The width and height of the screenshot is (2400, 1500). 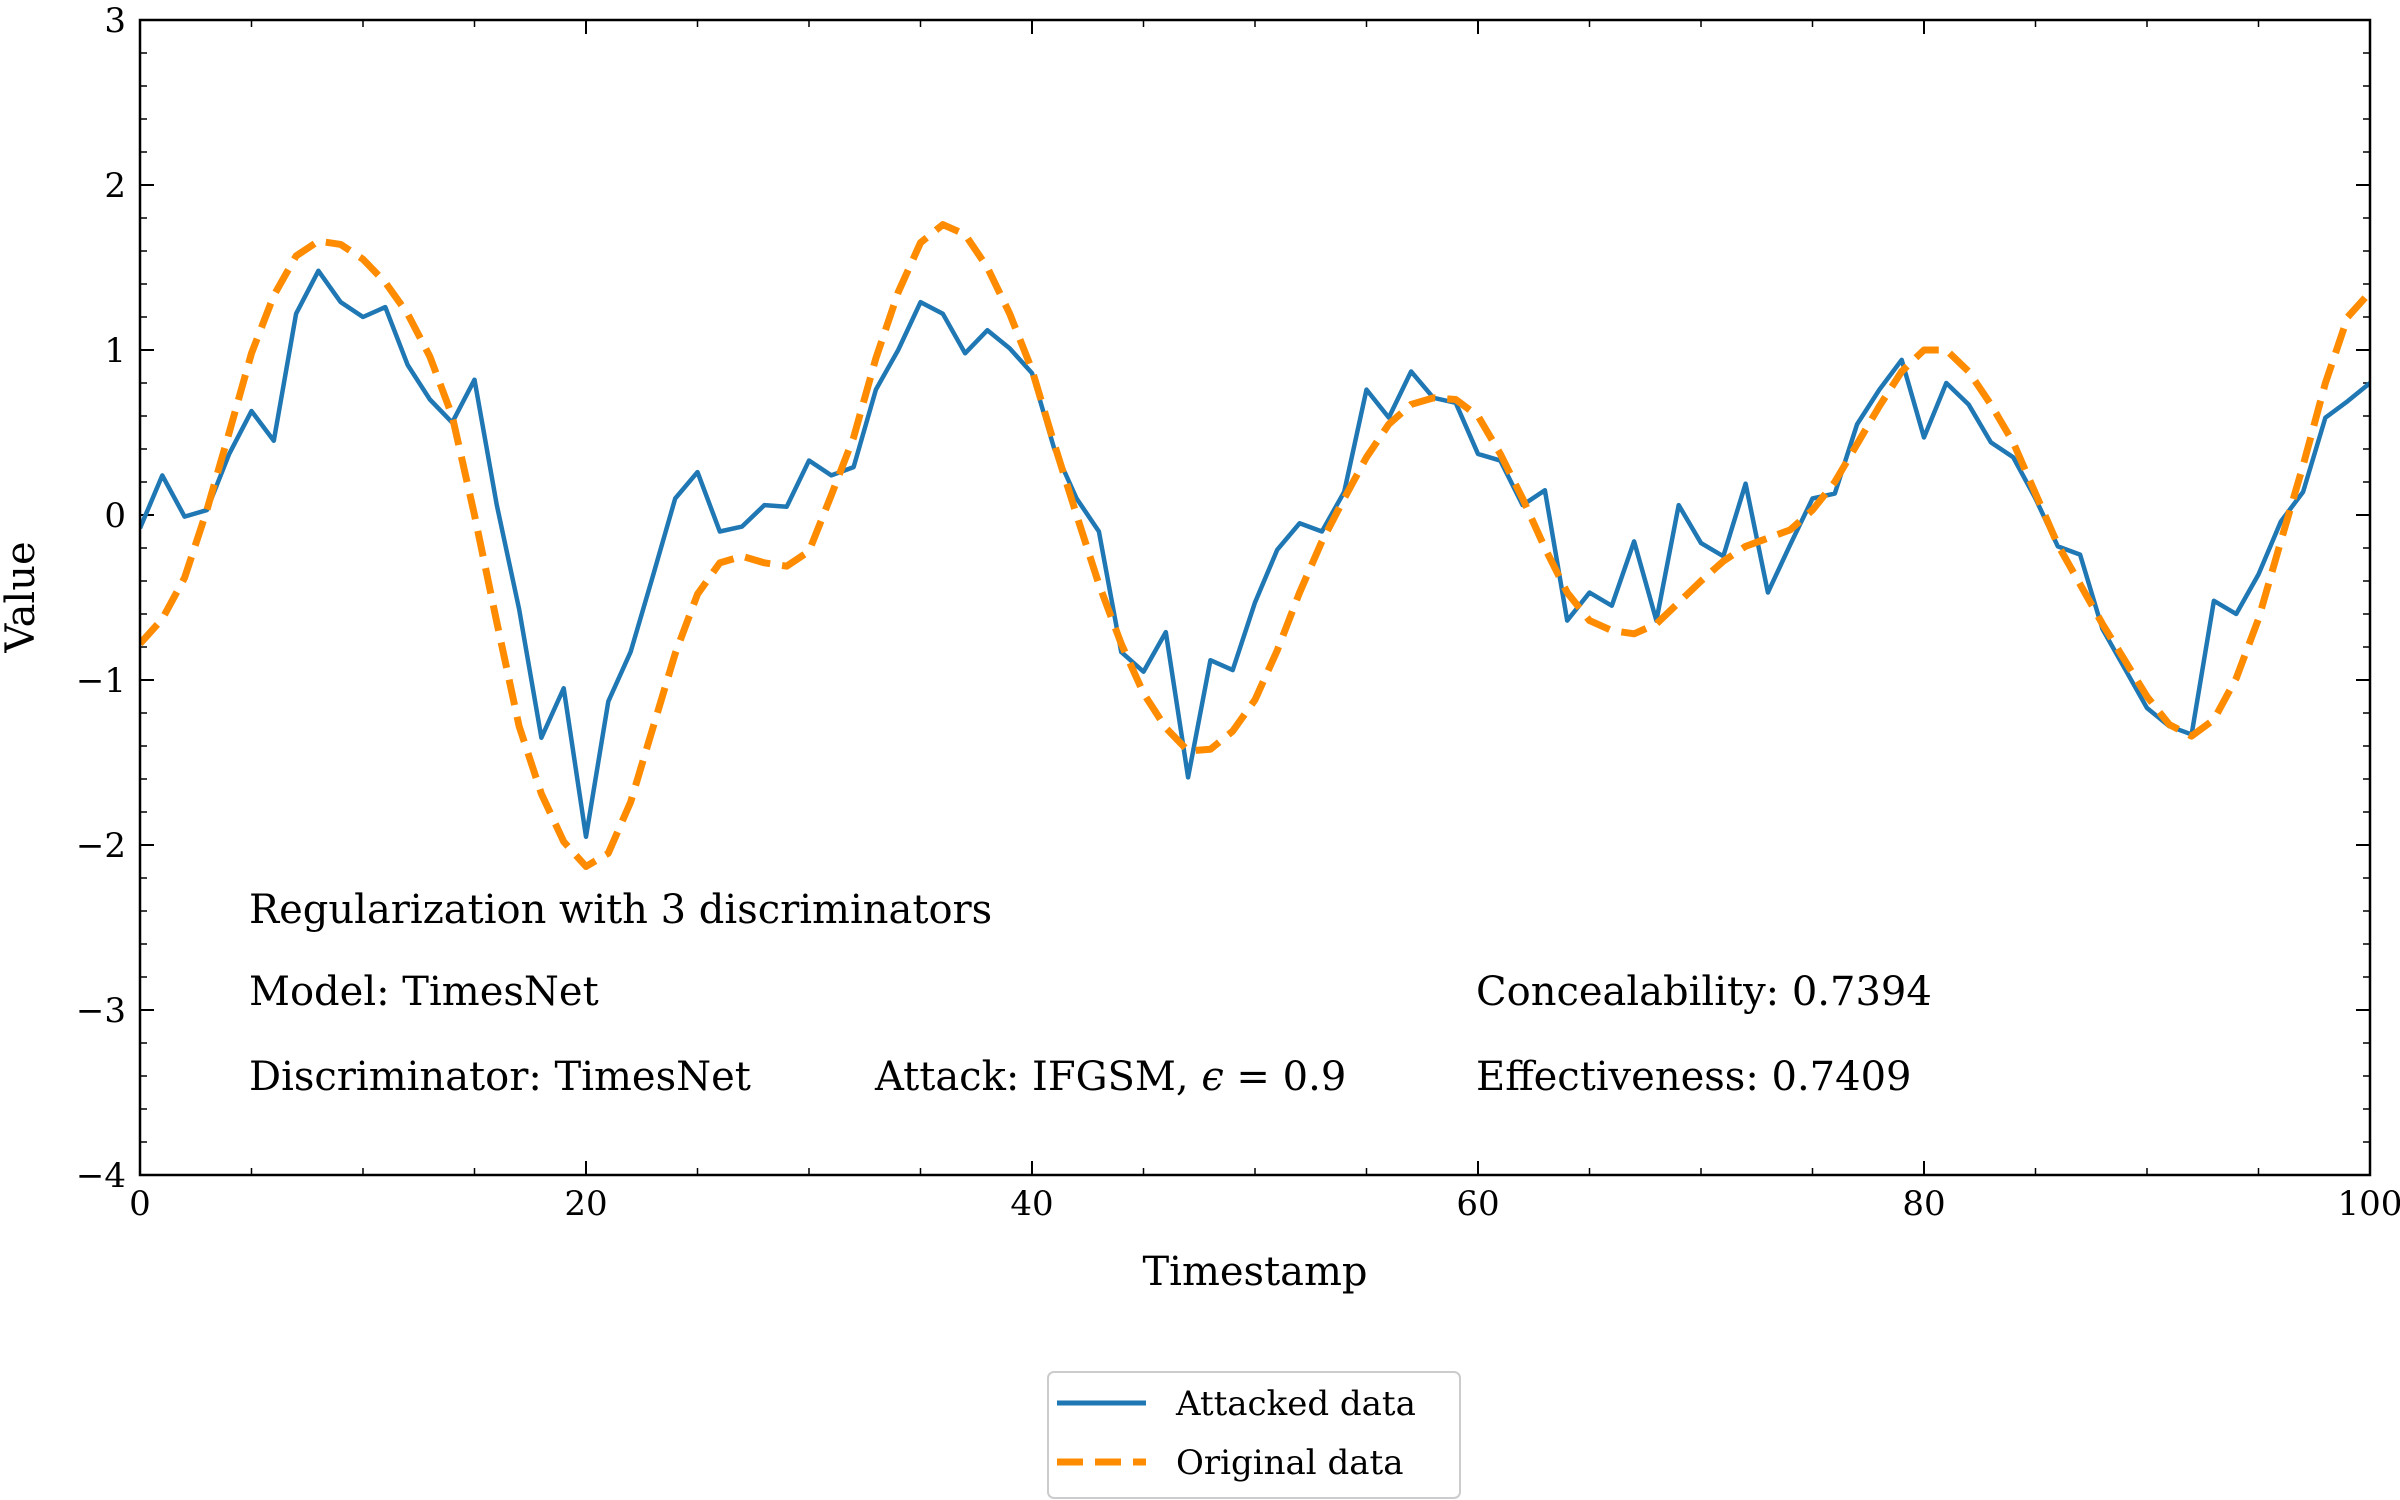 I want to click on y-tick-label-1: −3, so click(x=101, y=1011).